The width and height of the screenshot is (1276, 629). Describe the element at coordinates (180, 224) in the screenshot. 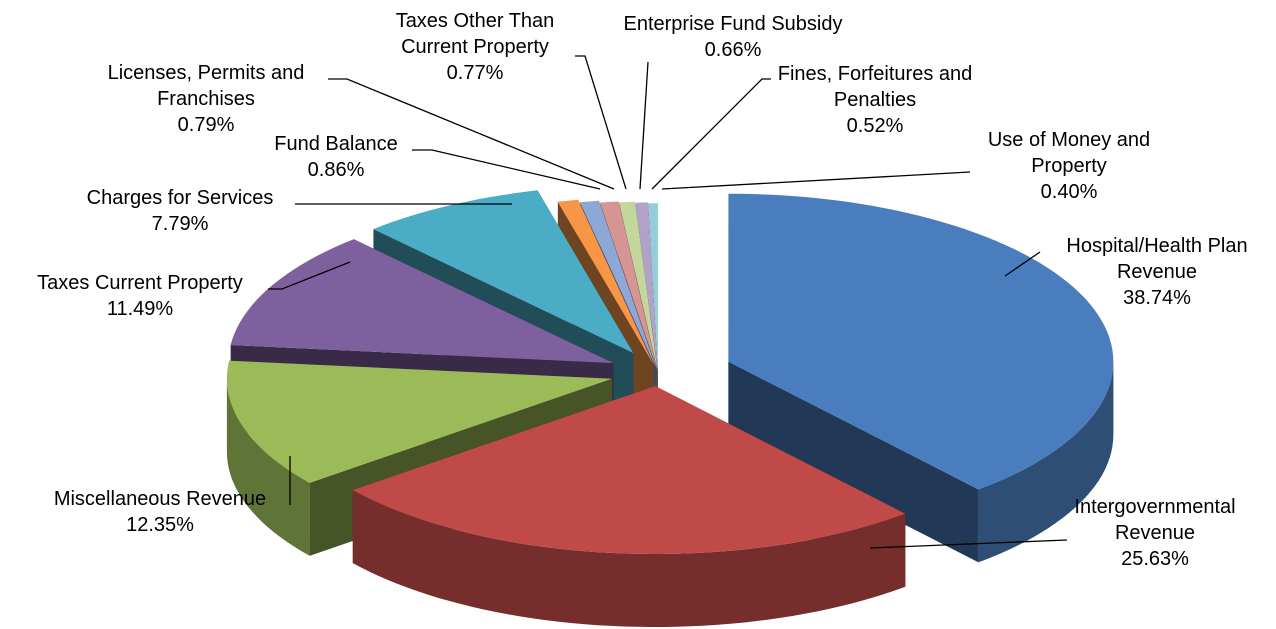

I see `slice-percent-label: 7.79%` at that location.